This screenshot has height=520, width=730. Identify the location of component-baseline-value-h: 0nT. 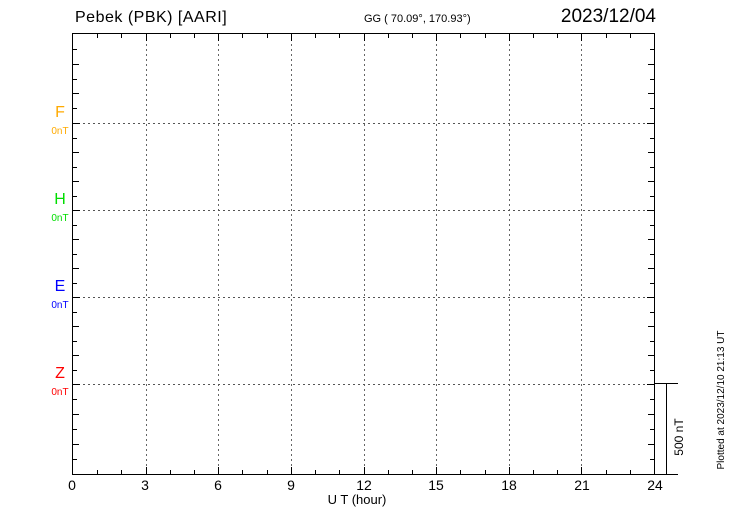
(60, 218).